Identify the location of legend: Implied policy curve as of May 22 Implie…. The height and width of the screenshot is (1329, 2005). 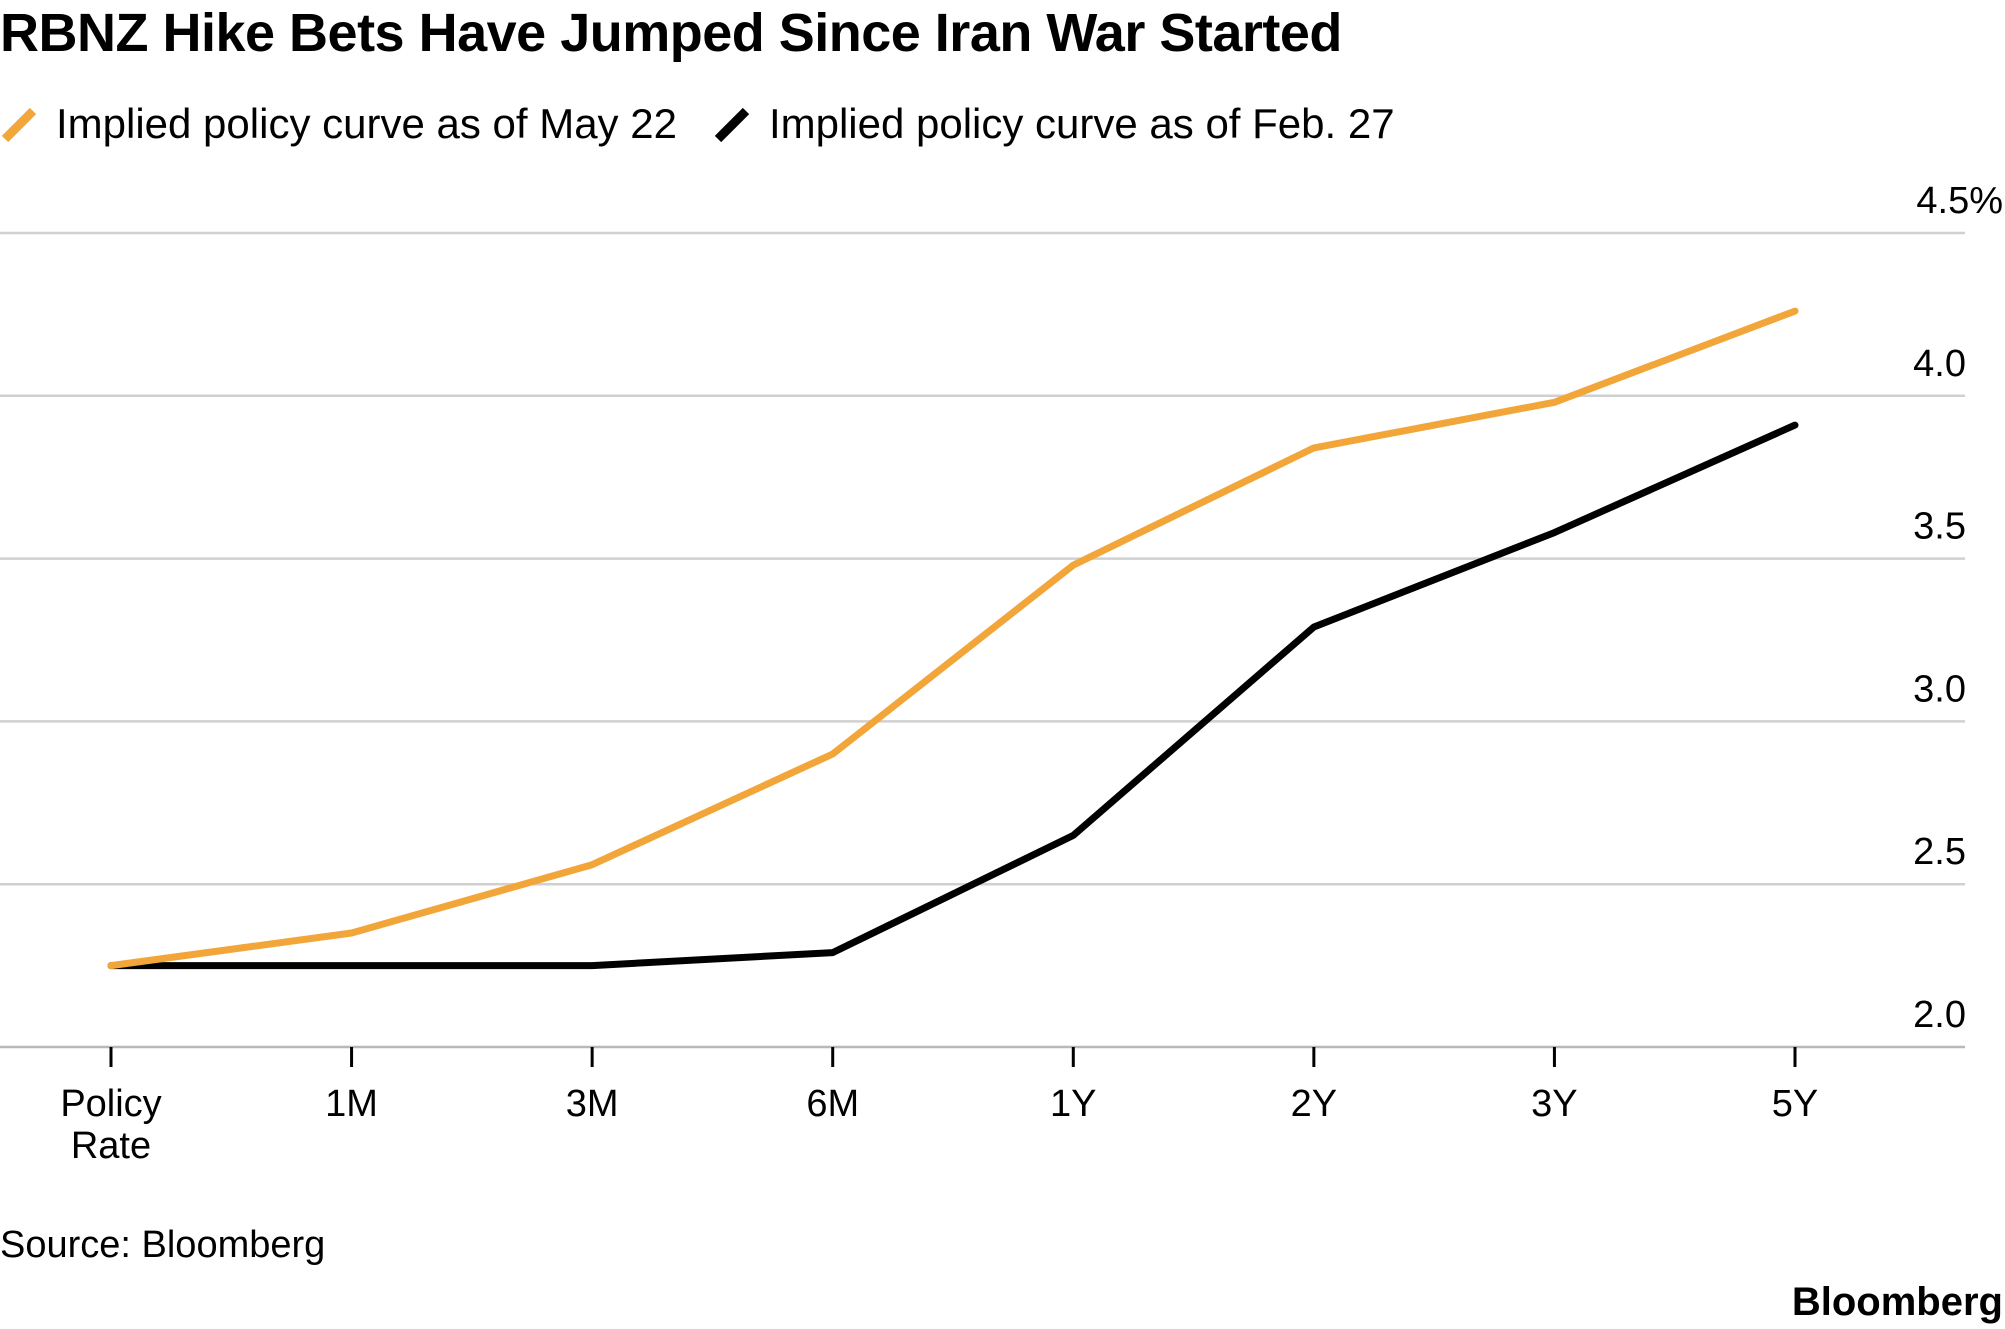
(715, 124).